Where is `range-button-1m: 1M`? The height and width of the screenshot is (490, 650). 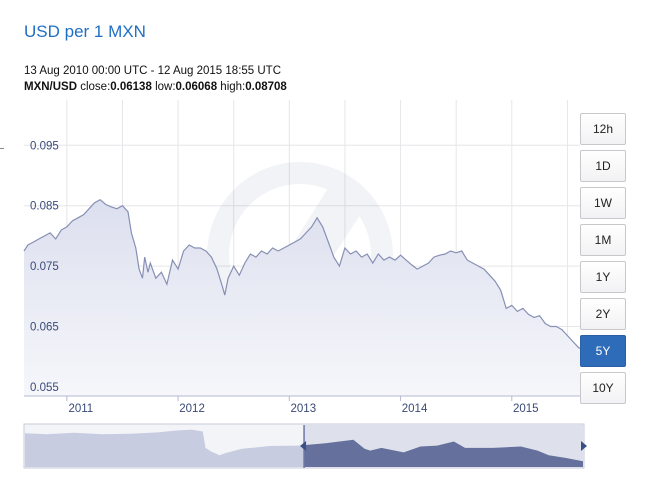
range-button-1m: 1M is located at coordinates (603, 240).